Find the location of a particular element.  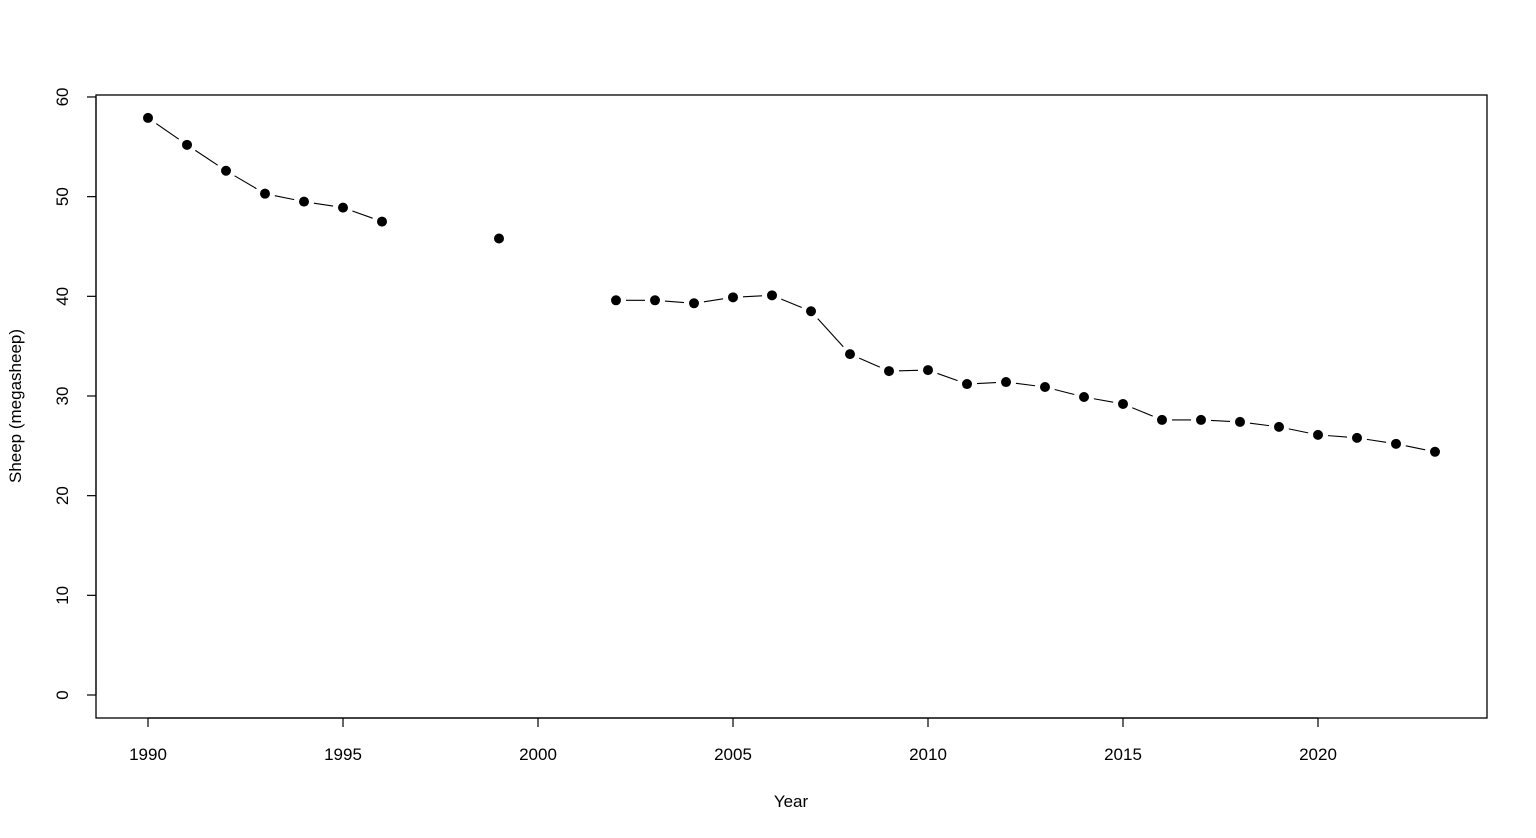

y-tick-label: 60 is located at coordinates (62, 97).